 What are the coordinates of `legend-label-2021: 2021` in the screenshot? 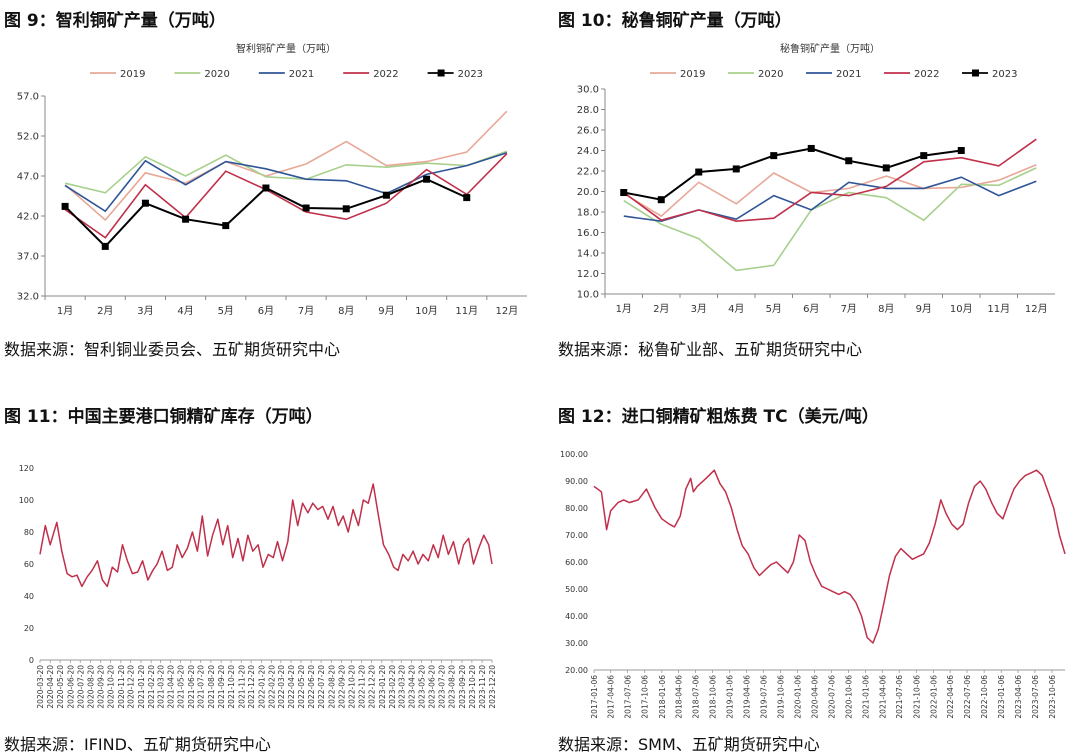 It's located at (848, 74).